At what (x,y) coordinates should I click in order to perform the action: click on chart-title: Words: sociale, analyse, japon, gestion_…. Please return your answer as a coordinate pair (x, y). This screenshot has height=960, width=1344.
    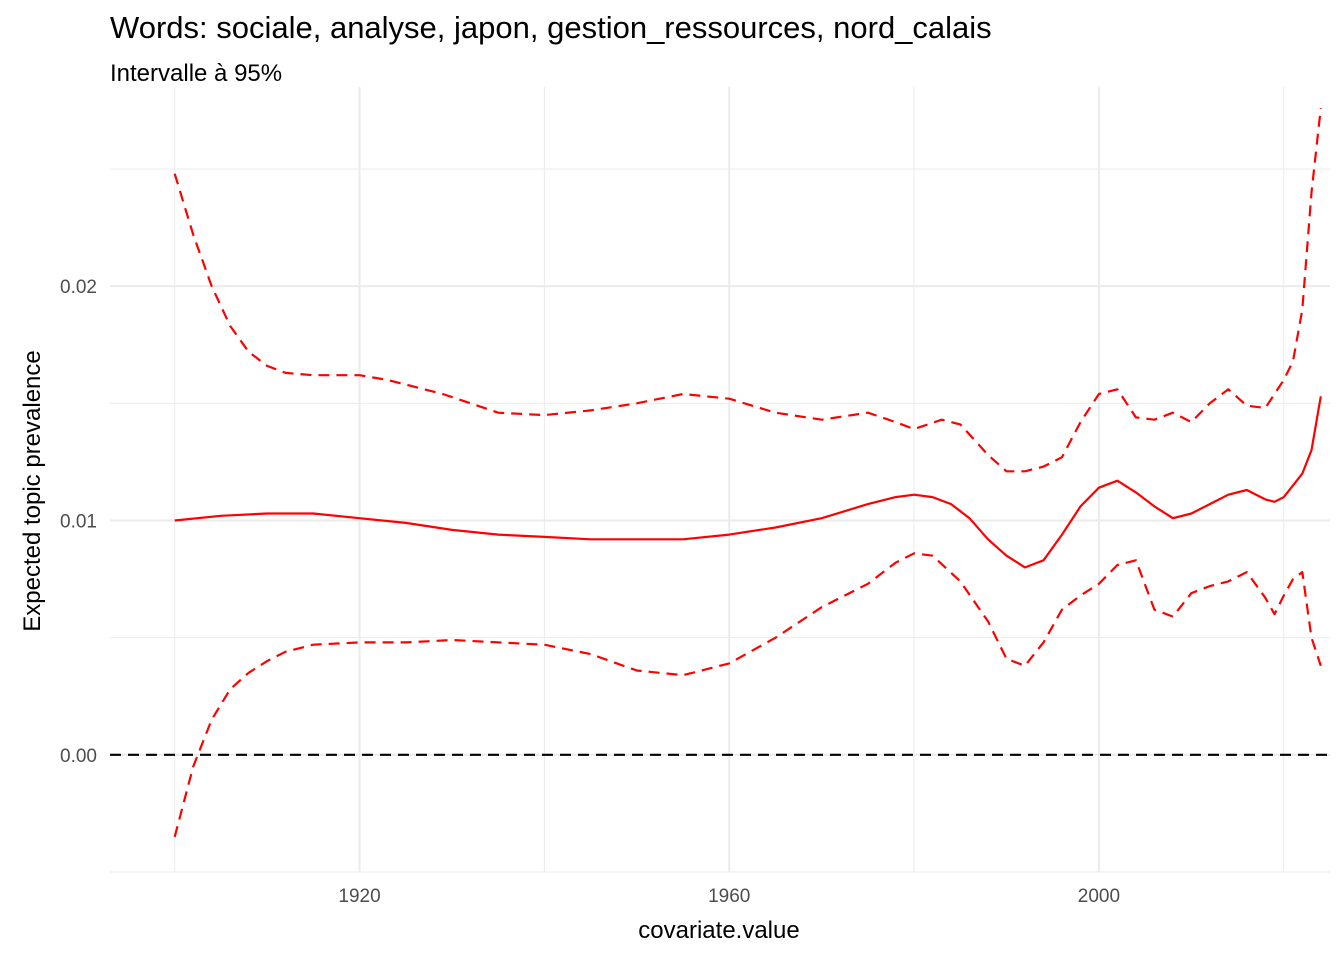
    Looking at the image, I should click on (551, 27).